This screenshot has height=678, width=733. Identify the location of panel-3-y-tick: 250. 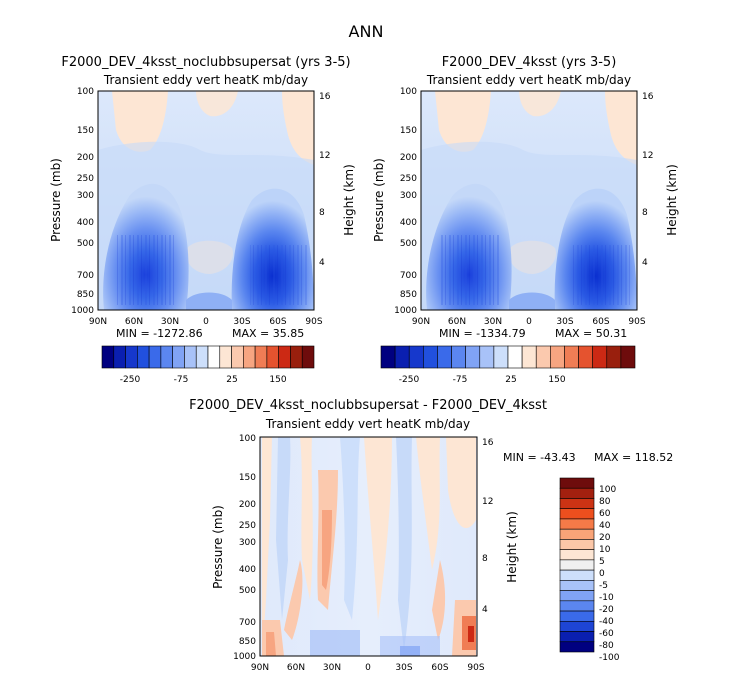
(247, 526).